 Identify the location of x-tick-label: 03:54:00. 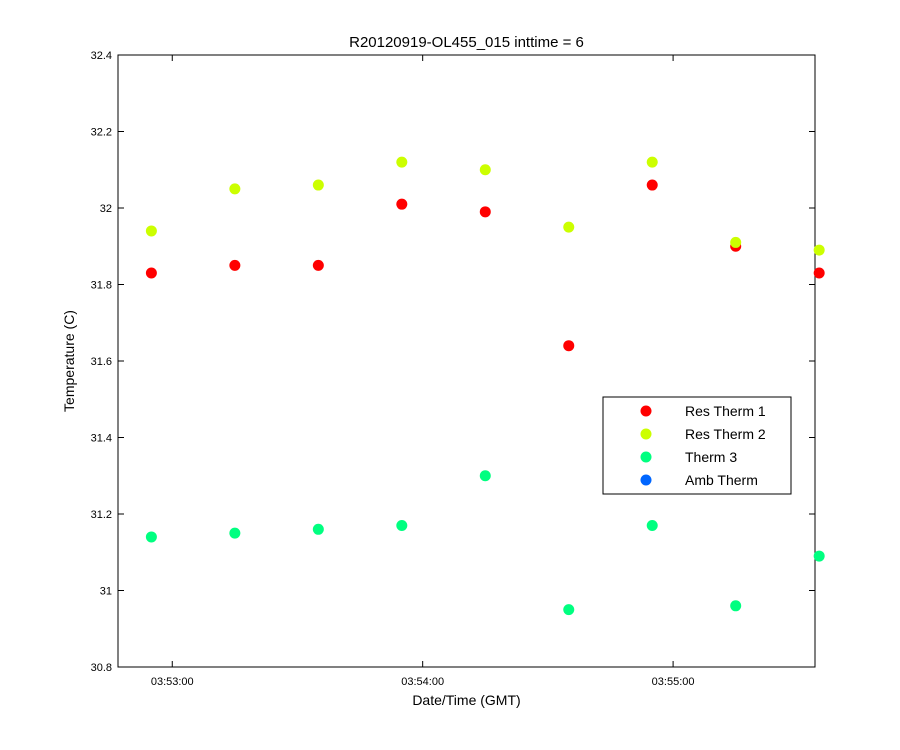
(422, 682).